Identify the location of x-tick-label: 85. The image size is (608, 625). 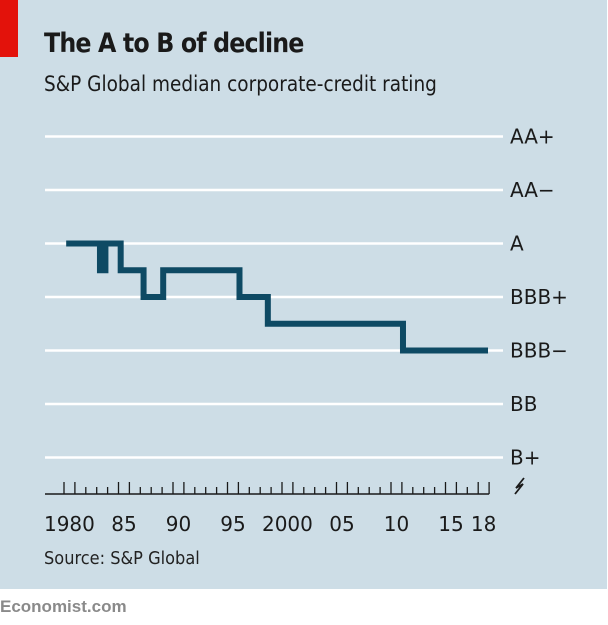
(123, 524).